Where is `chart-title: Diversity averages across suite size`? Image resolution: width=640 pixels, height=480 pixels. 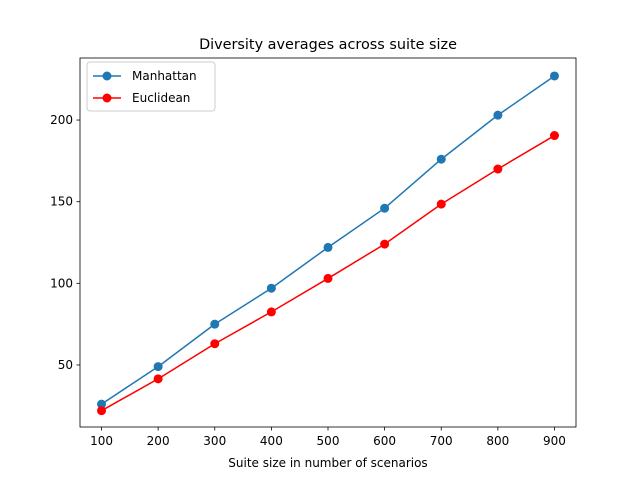 chart-title: Diversity averages across suite size is located at coordinates (328, 45).